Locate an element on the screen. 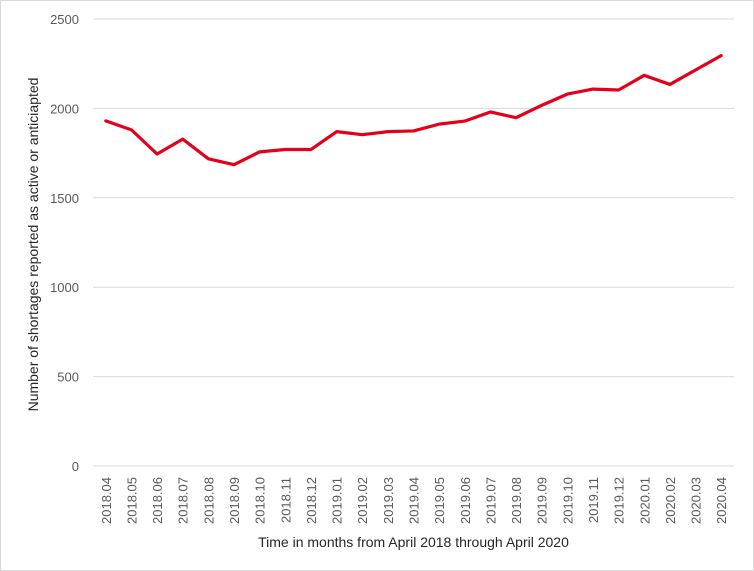 This screenshot has width=754, height=571. x-tick-label: 2018.12 is located at coordinates (311, 500).